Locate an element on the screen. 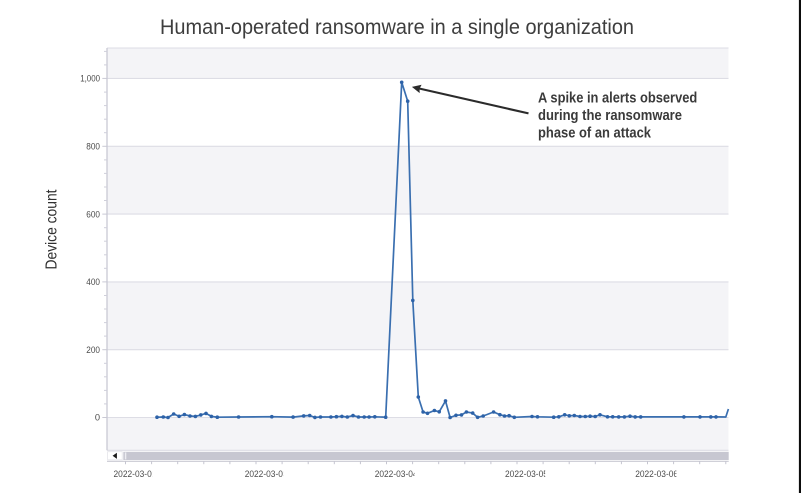 The width and height of the screenshot is (801, 493). svg-text: 600 is located at coordinates (93, 214).